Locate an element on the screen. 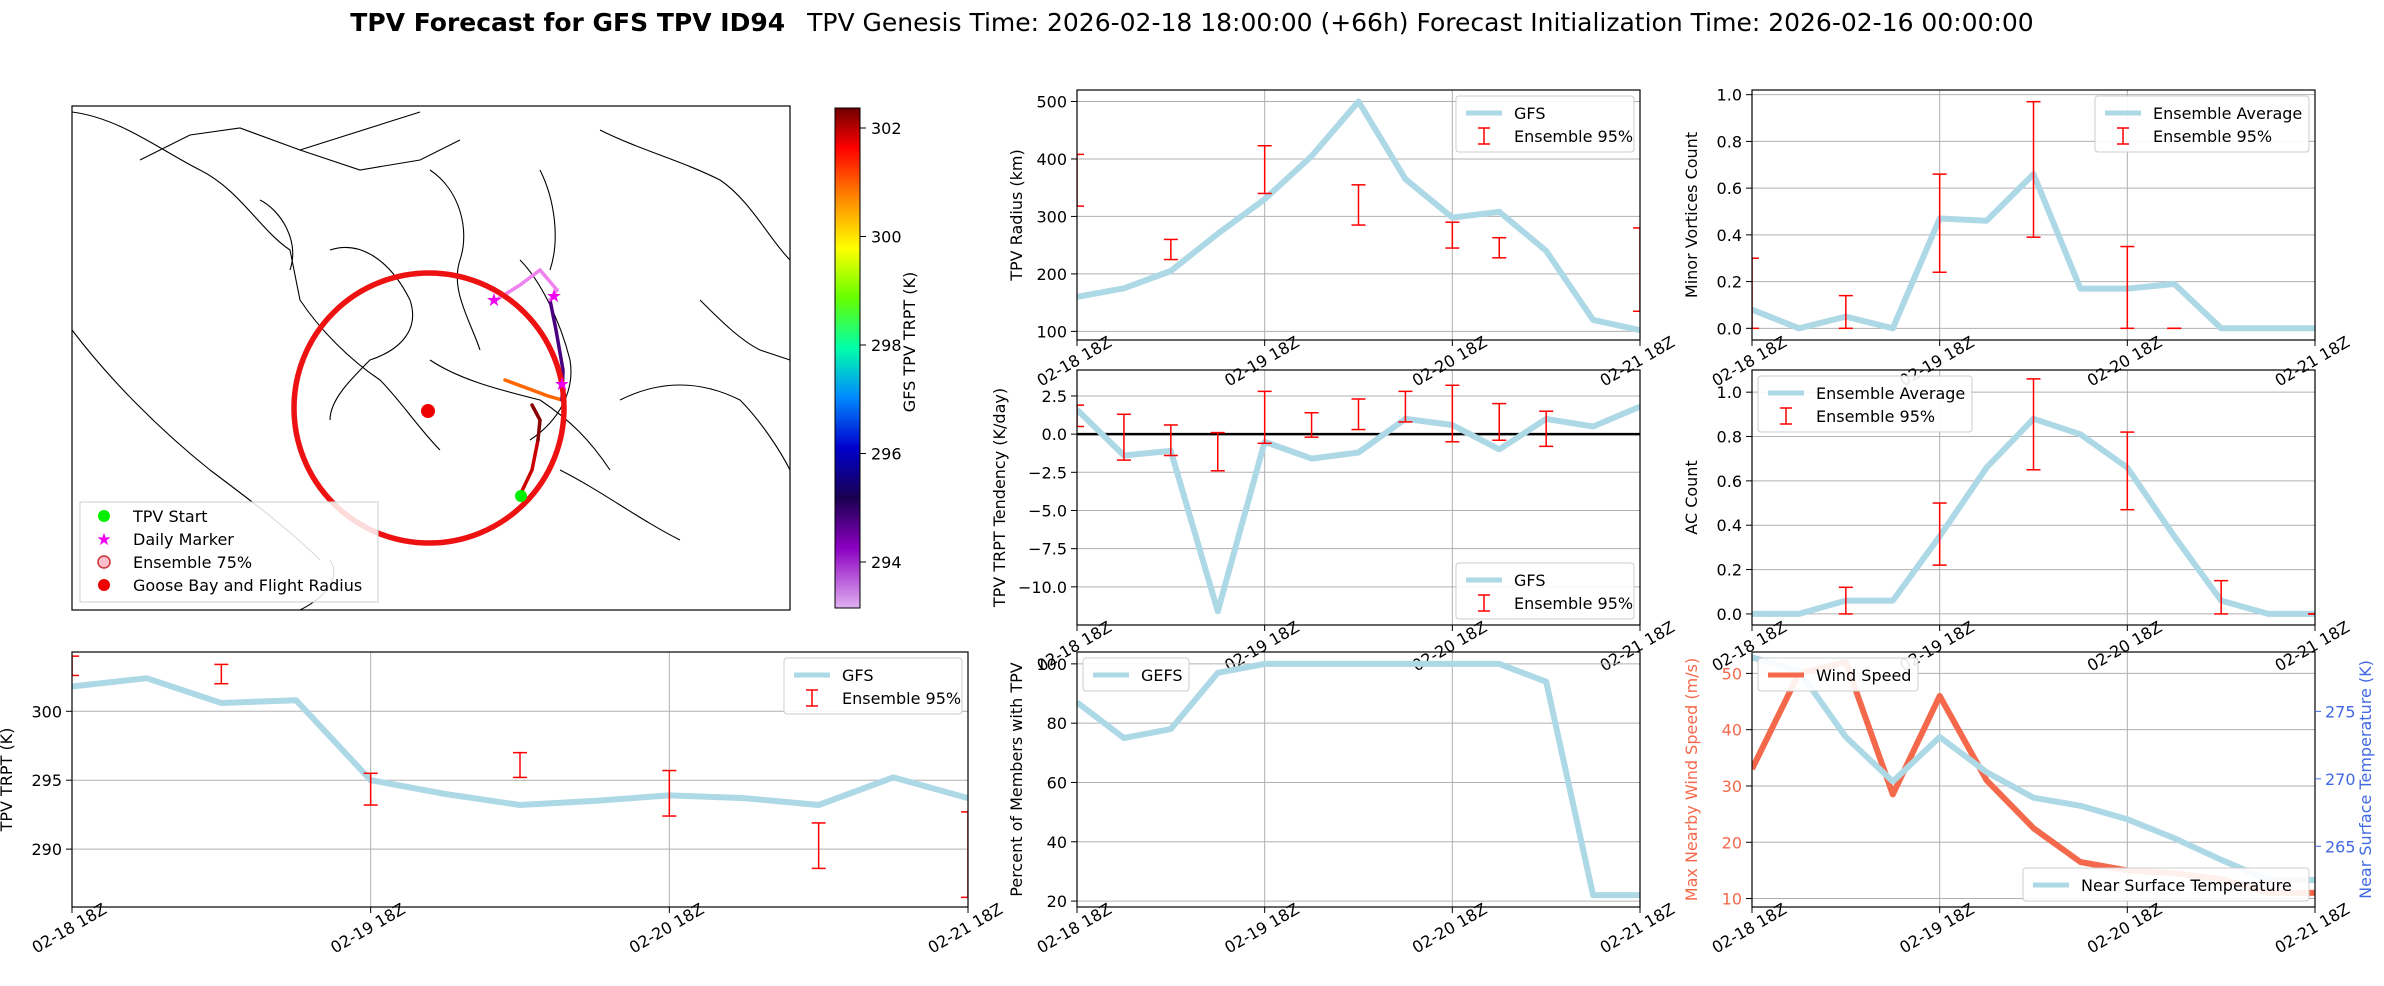 The image size is (2384, 986). y-tick-label: 295 is located at coordinates (46, 780).